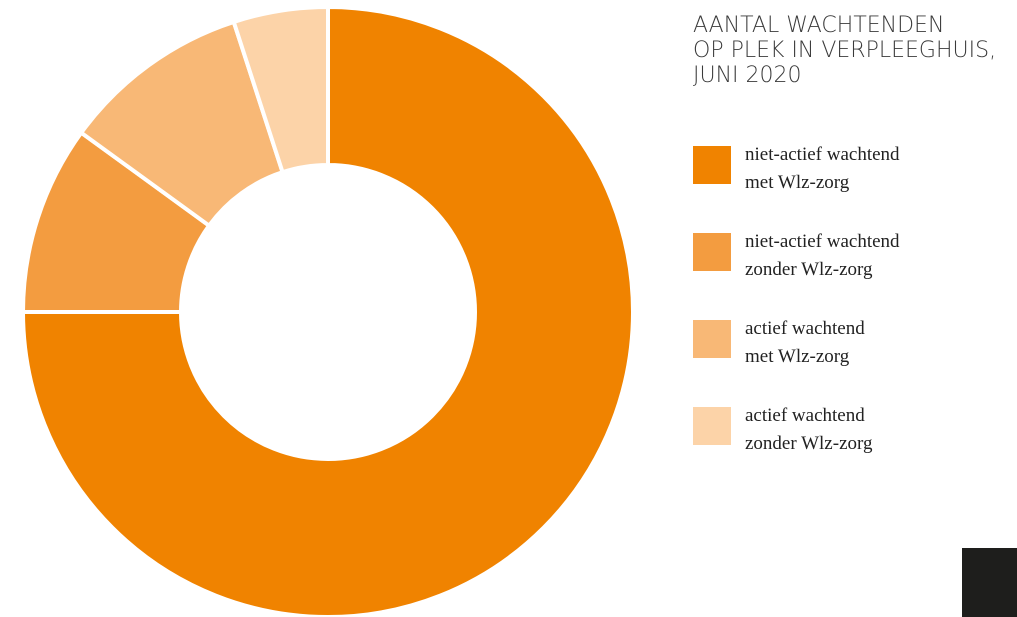 Image resolution: width=1017 pixels, height=617 pixels. I want to click on chart-title: AANTAL WACHTENDEN, so click(818, 25).